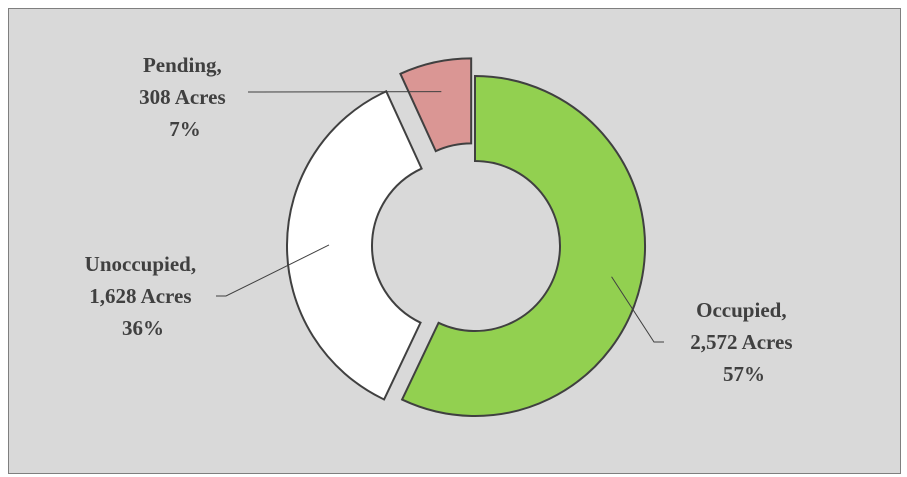  Describe the element at coordinates (637, 309) in the screenshot. I see `leader-line-occupied` at that location.